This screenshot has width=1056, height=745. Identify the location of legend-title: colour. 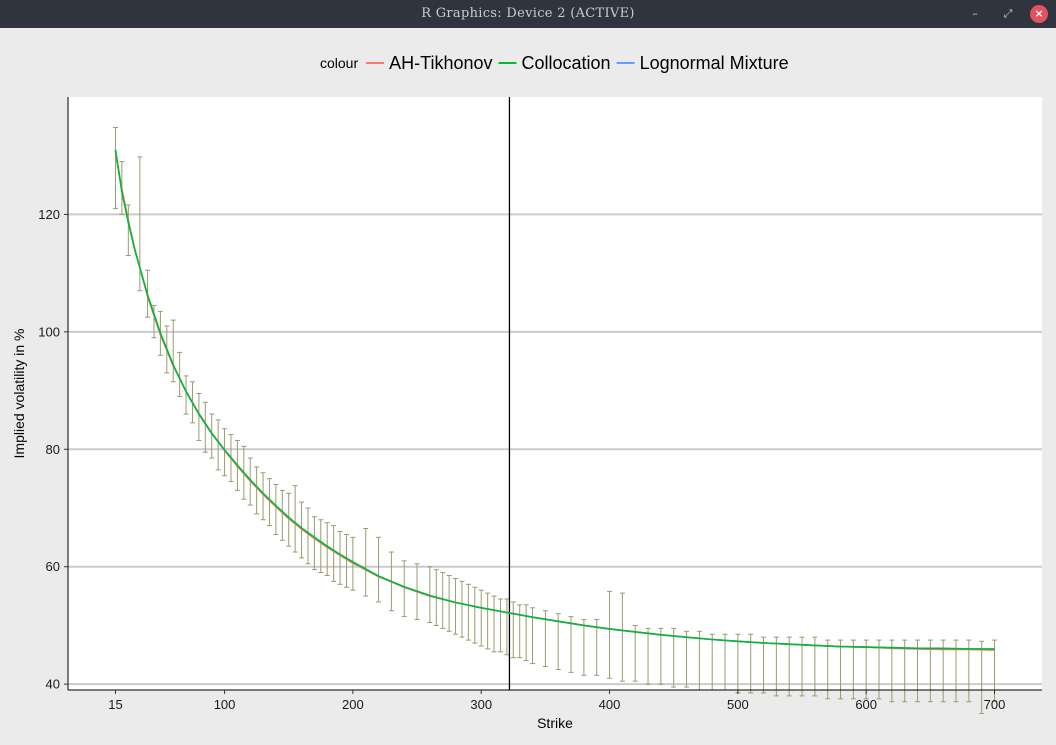
(339, 63).